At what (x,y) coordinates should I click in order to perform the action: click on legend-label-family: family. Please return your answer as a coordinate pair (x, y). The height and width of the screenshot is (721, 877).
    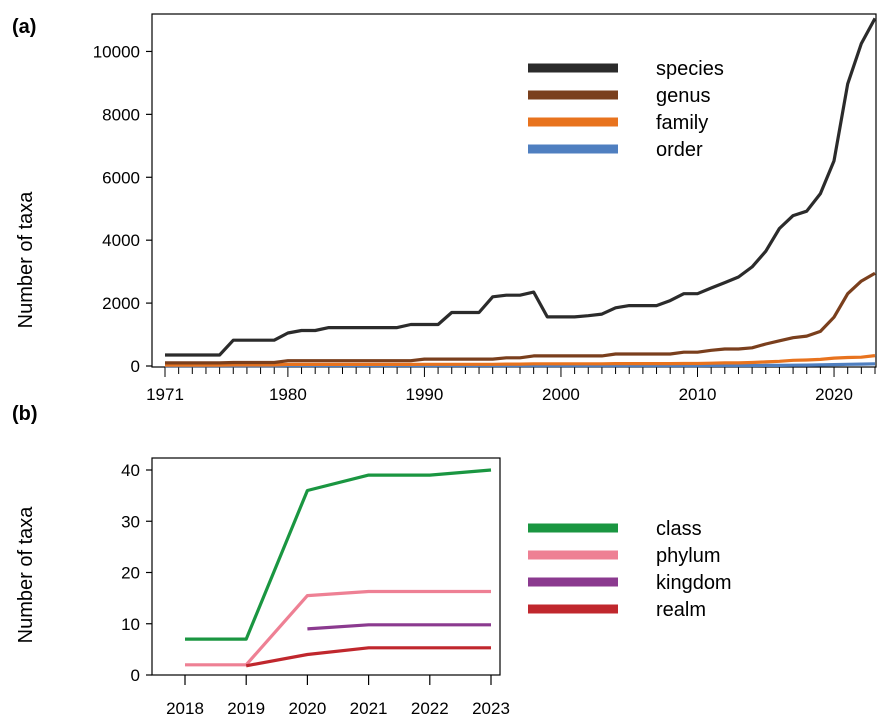
    Looking at the image, I should click on (682, 123).